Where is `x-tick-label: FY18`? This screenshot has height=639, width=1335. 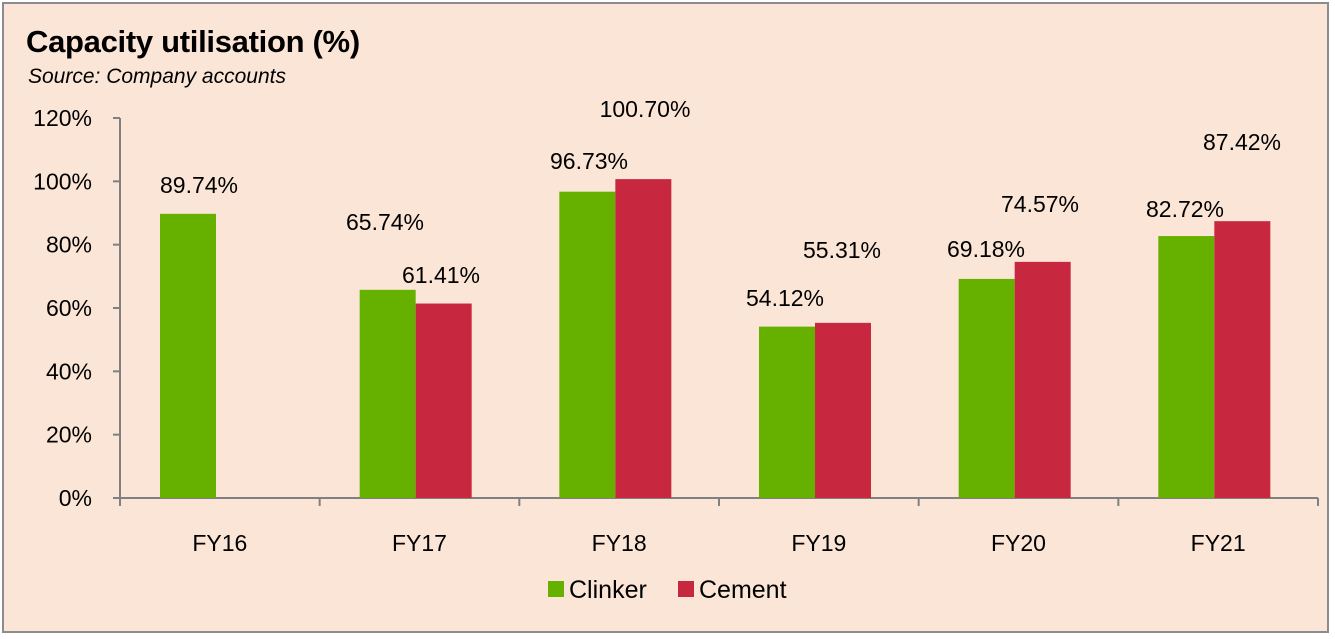 x-tick-label: FY18 is located at coordinates (619, 543).